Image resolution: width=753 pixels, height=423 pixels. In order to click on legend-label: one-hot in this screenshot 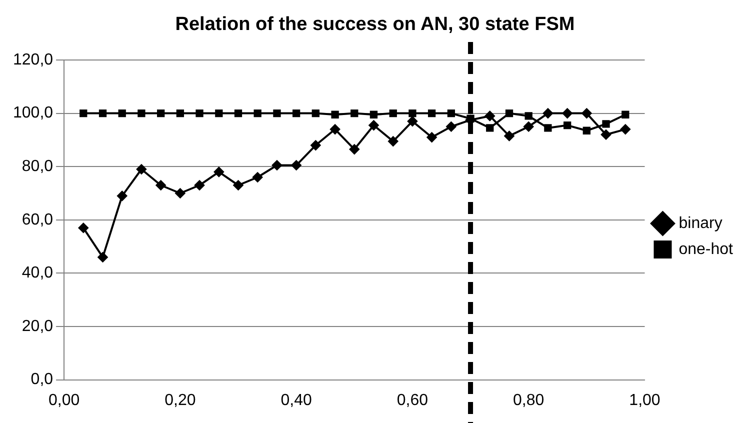, I will do `click(706, 249)`.